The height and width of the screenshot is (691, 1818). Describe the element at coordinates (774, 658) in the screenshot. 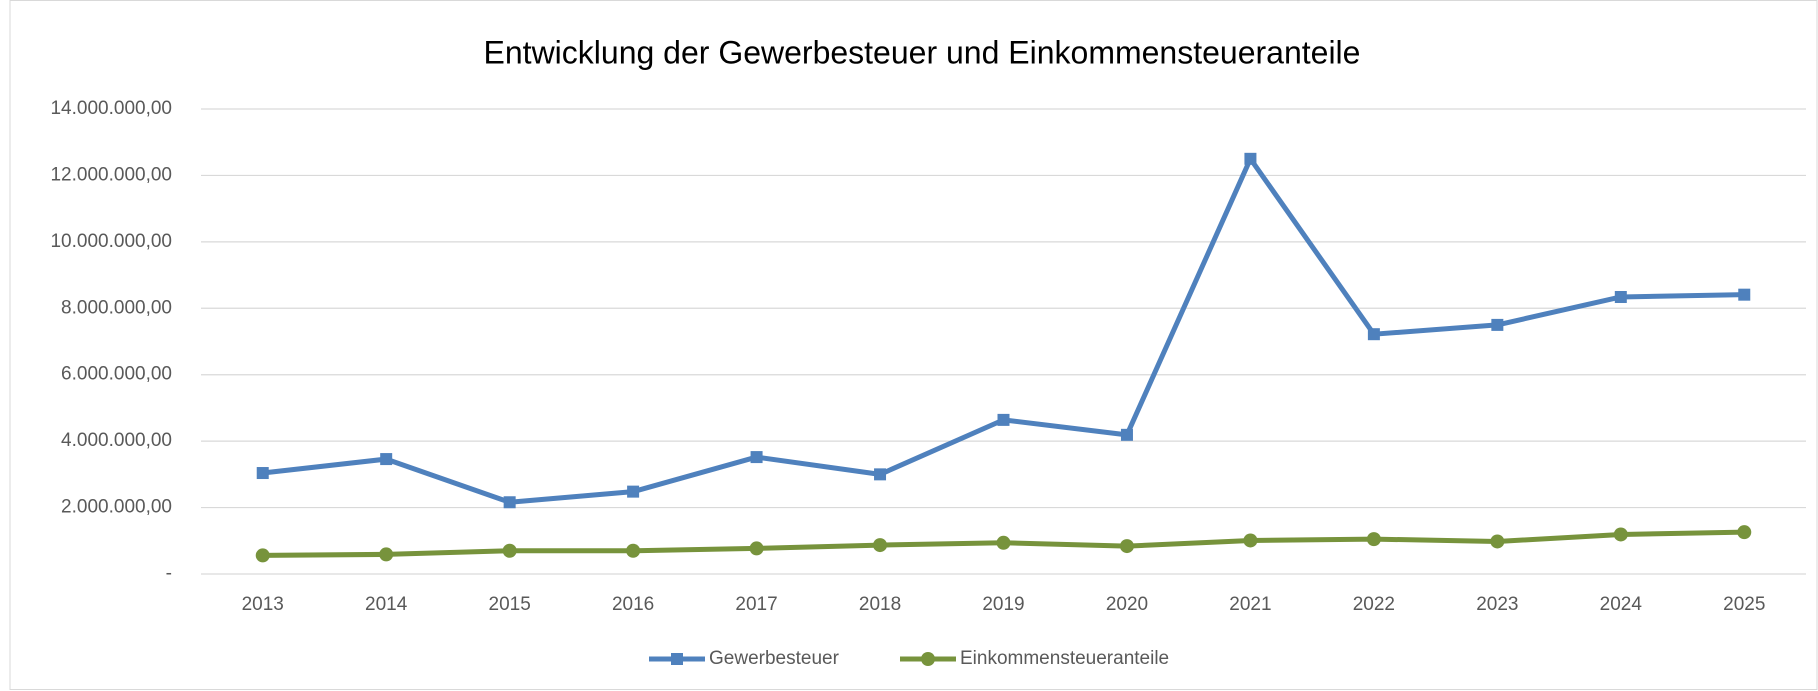

I see `legend-label: Gewerbesteuer` at that location.